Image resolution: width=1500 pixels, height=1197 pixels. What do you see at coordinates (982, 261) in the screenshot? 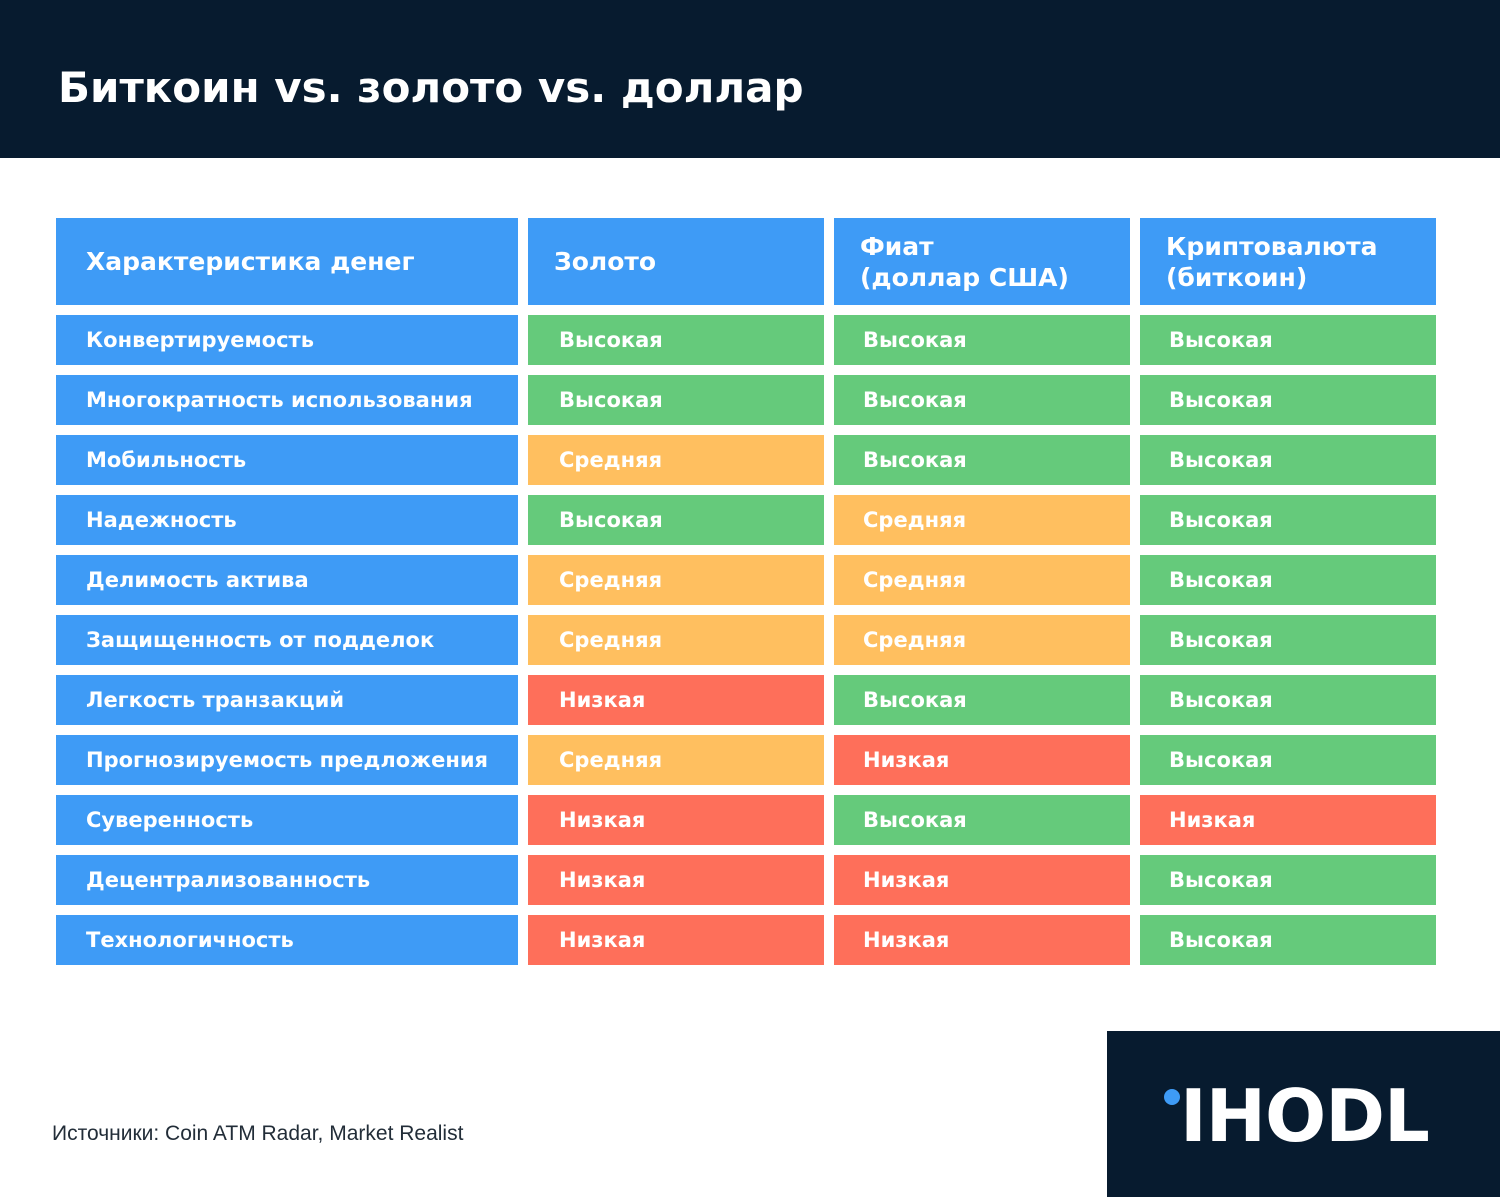
I see `column-header-2: Фиат (доллар США)` at bounding box center [982, 261].